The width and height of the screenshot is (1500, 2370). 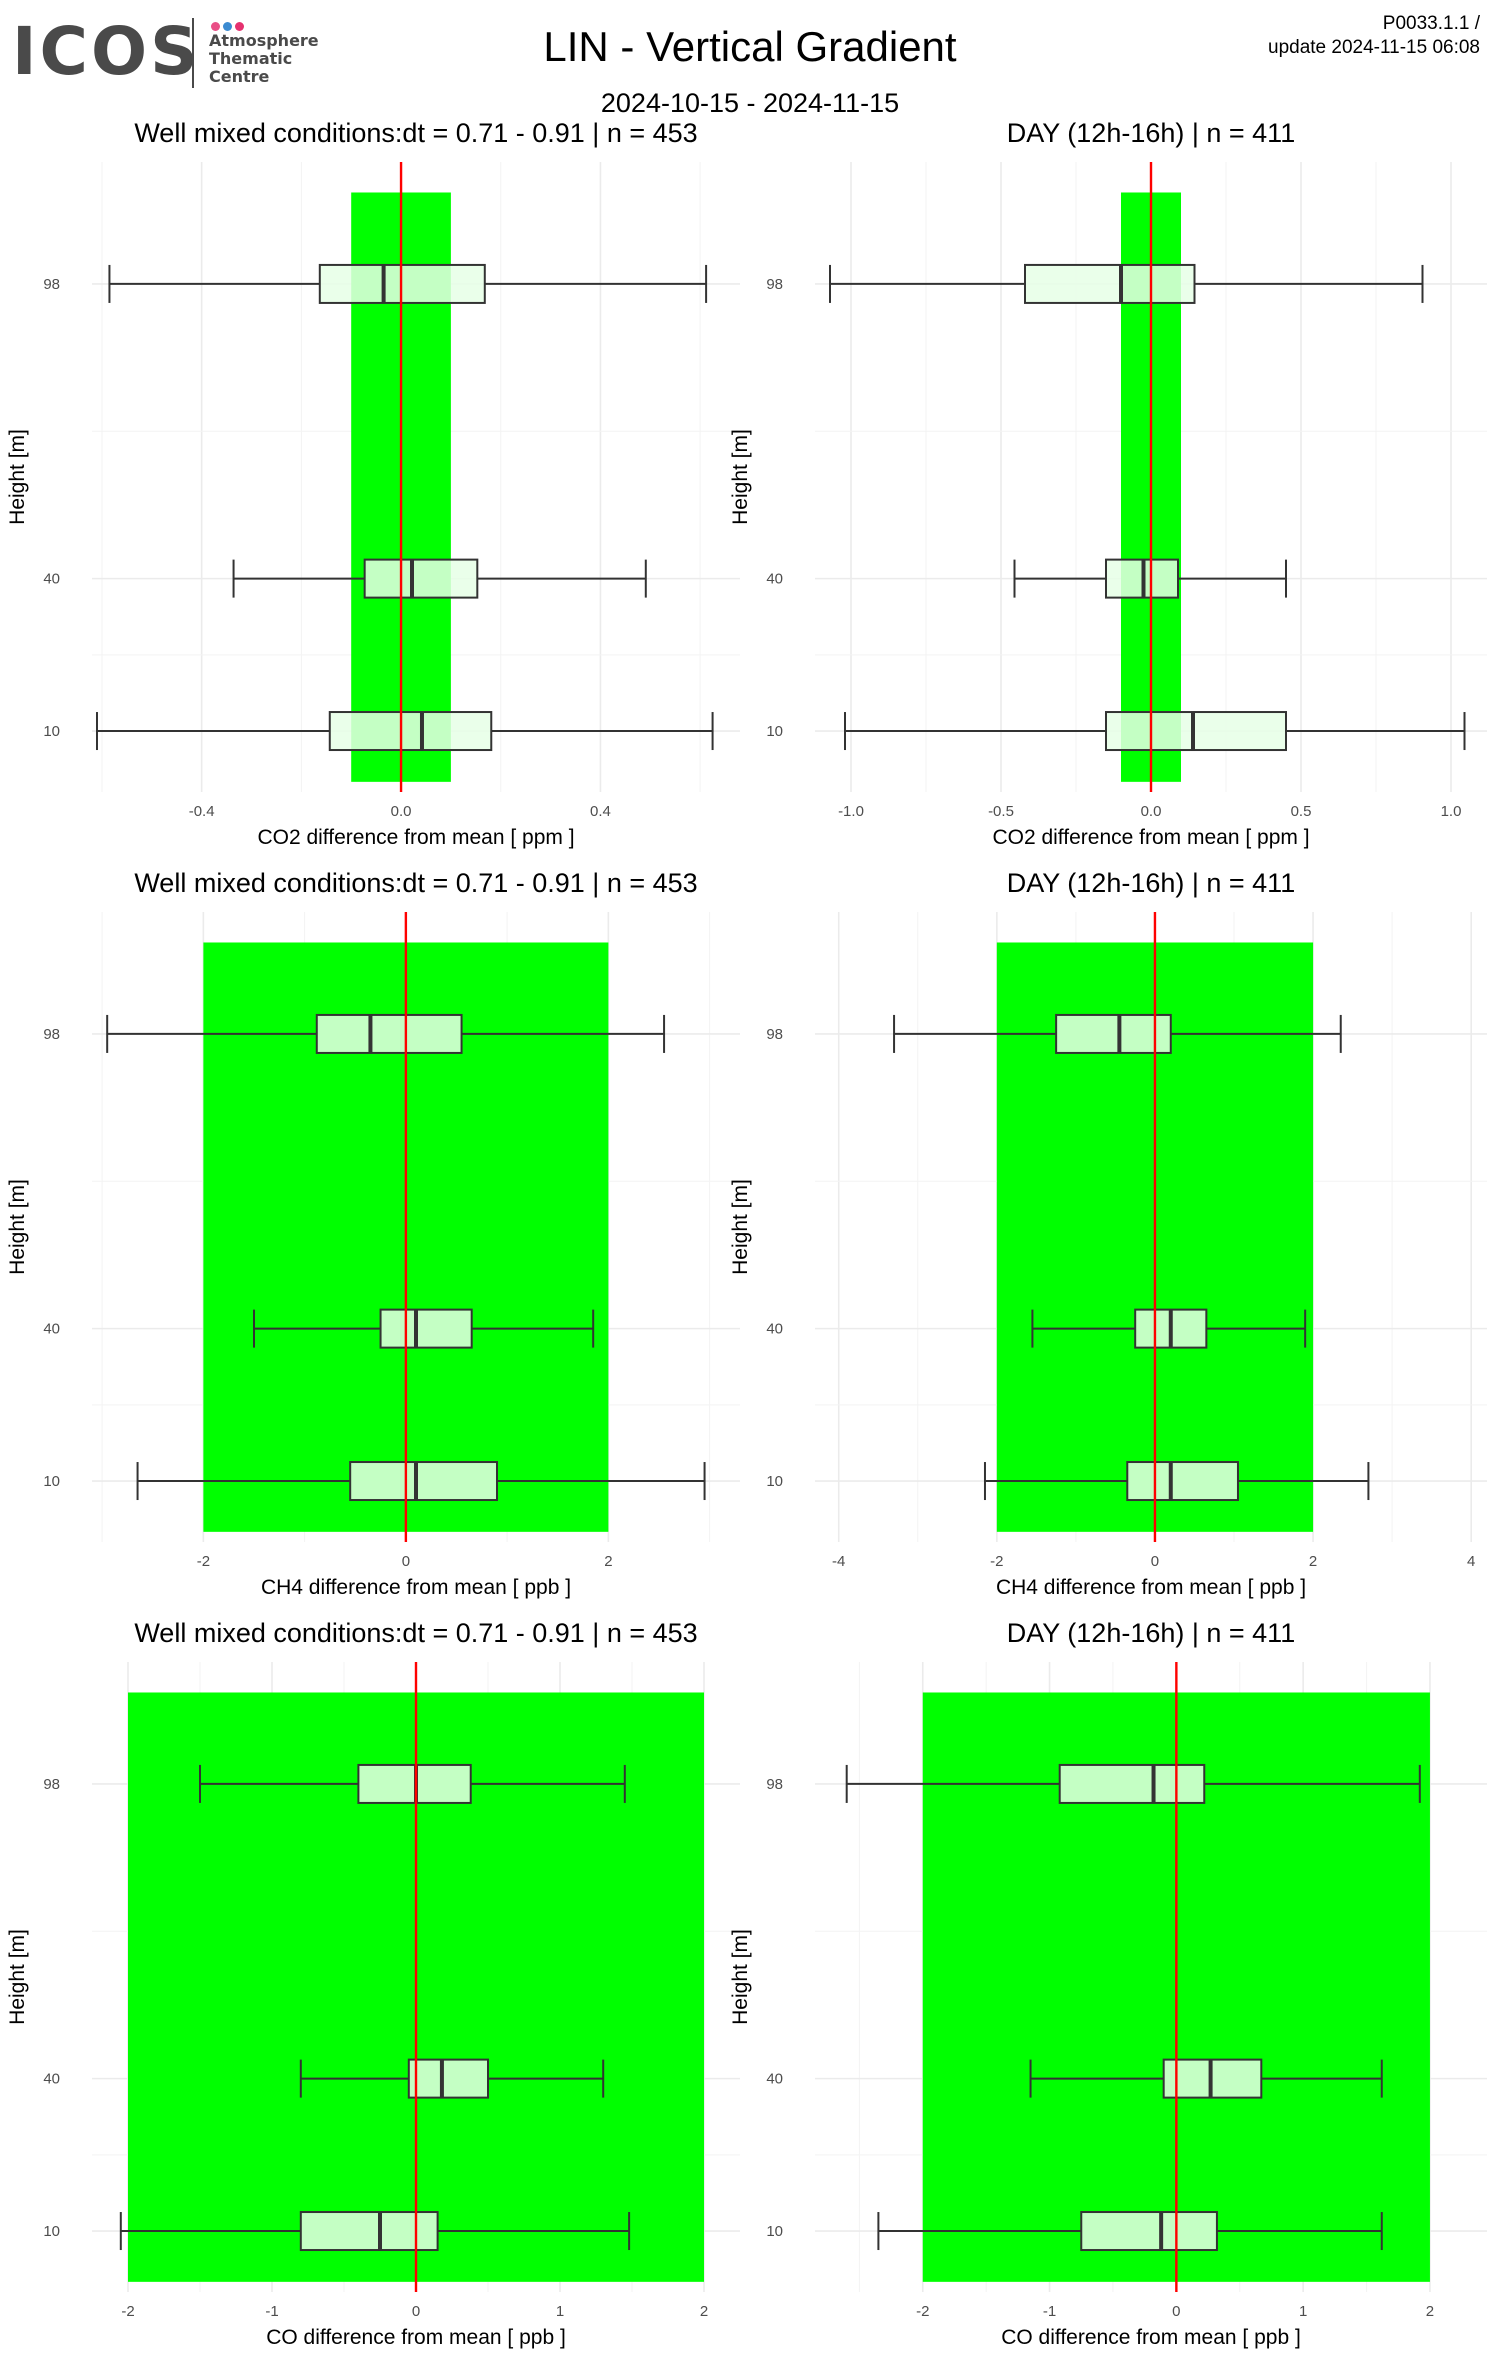 I want to click on logo-dot-pink, so click(x=215, y=26).